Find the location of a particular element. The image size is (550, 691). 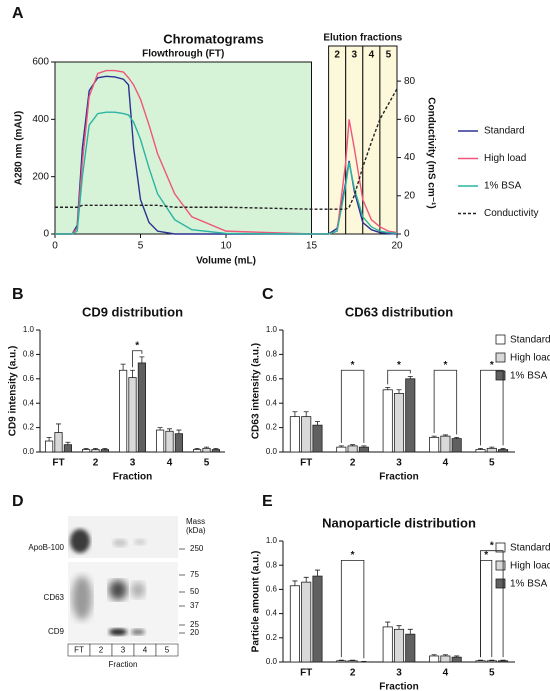

lane-label: 5 is located at coordinates (167, 650).